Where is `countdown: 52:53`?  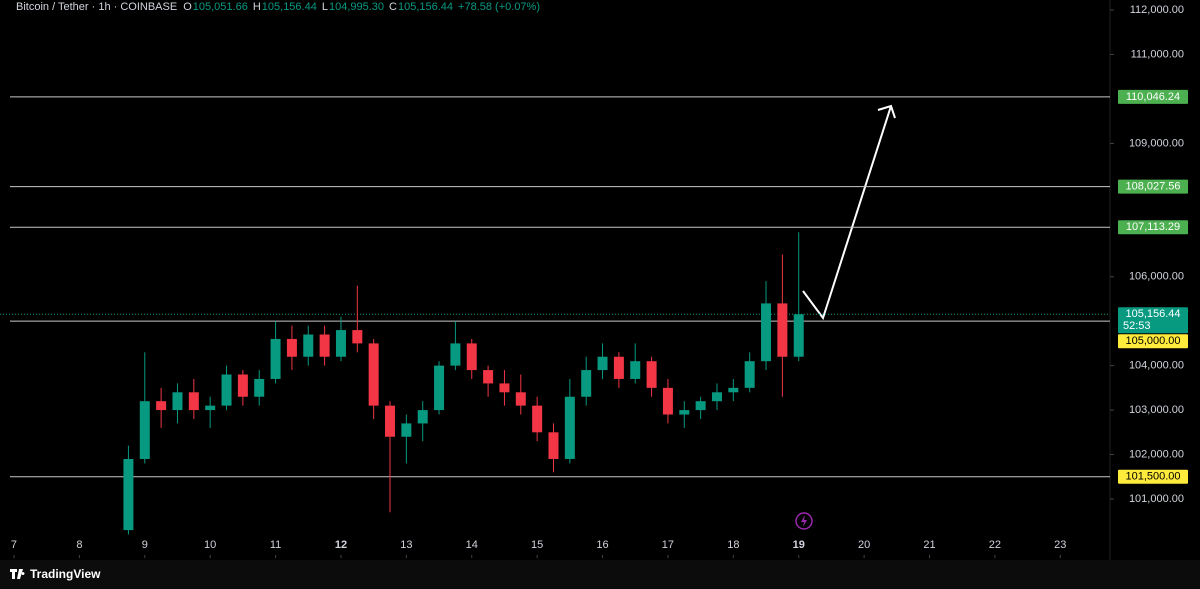 countdown: 52:53 is located at coordinates (1137, 326).